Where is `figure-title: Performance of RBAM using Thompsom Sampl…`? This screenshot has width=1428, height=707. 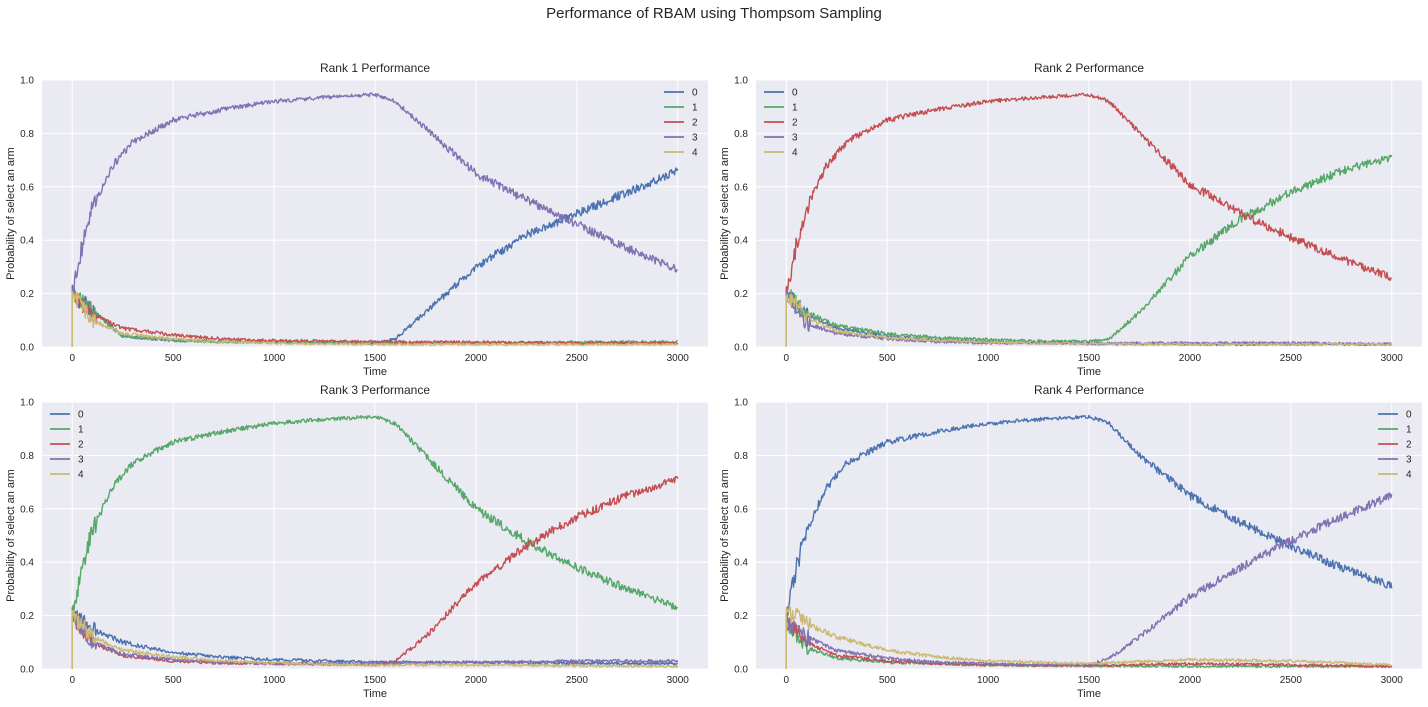 figure-title: Performance of RBAM using Thompsom Sampl… is located at coordinates (714, 13).